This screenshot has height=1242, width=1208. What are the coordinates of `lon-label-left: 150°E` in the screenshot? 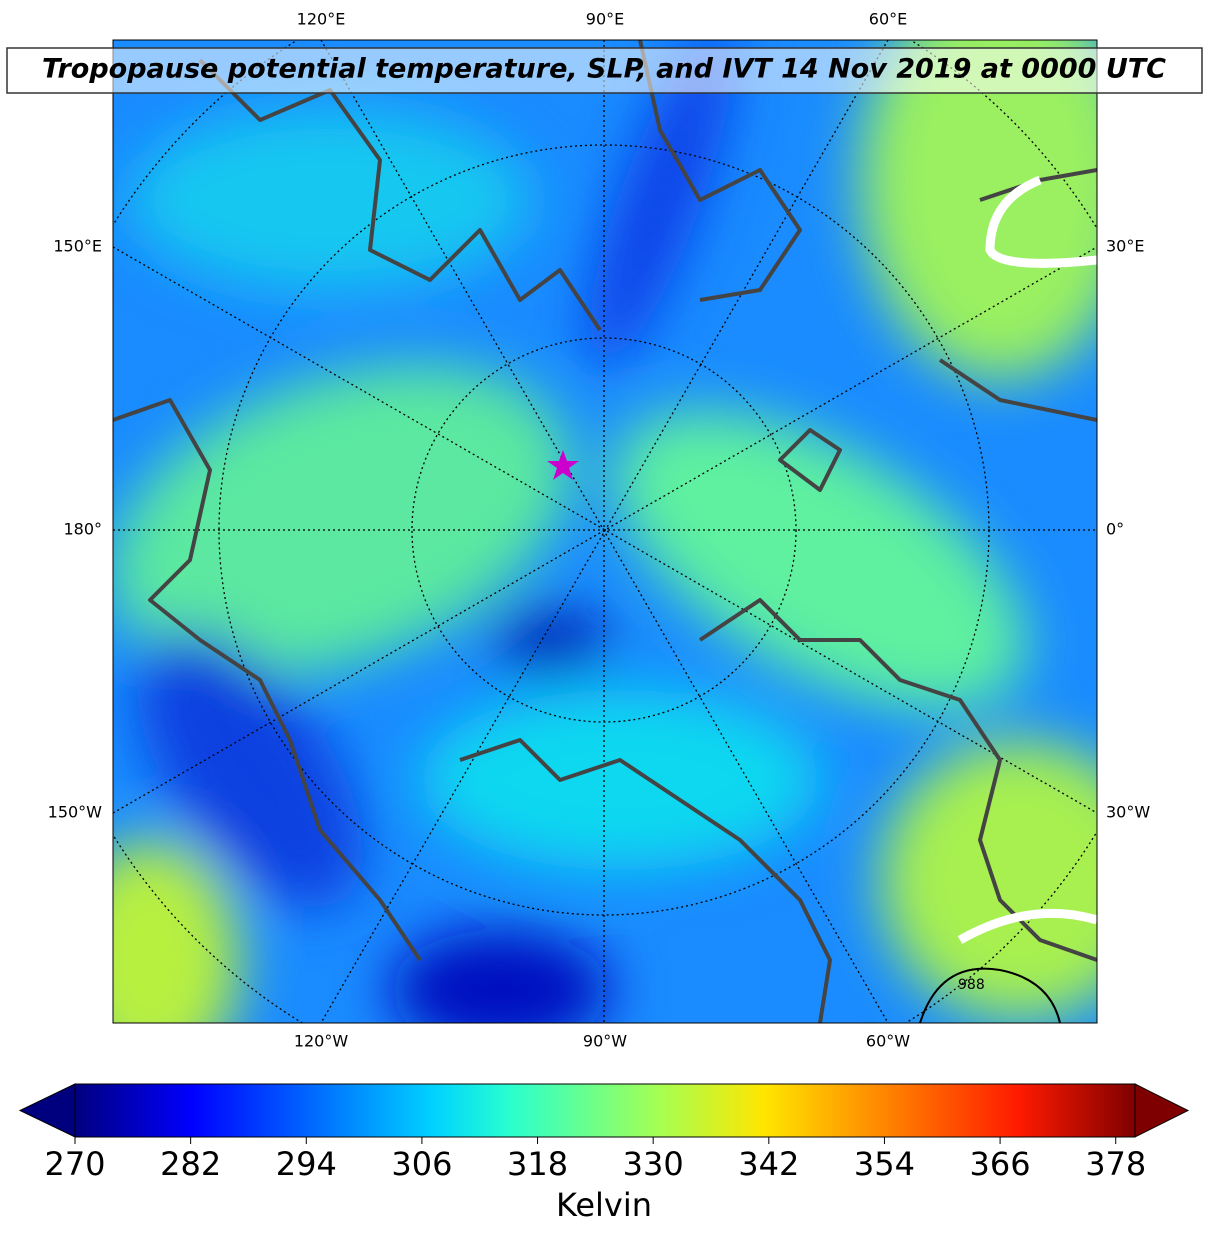 It's located at (77, 246).